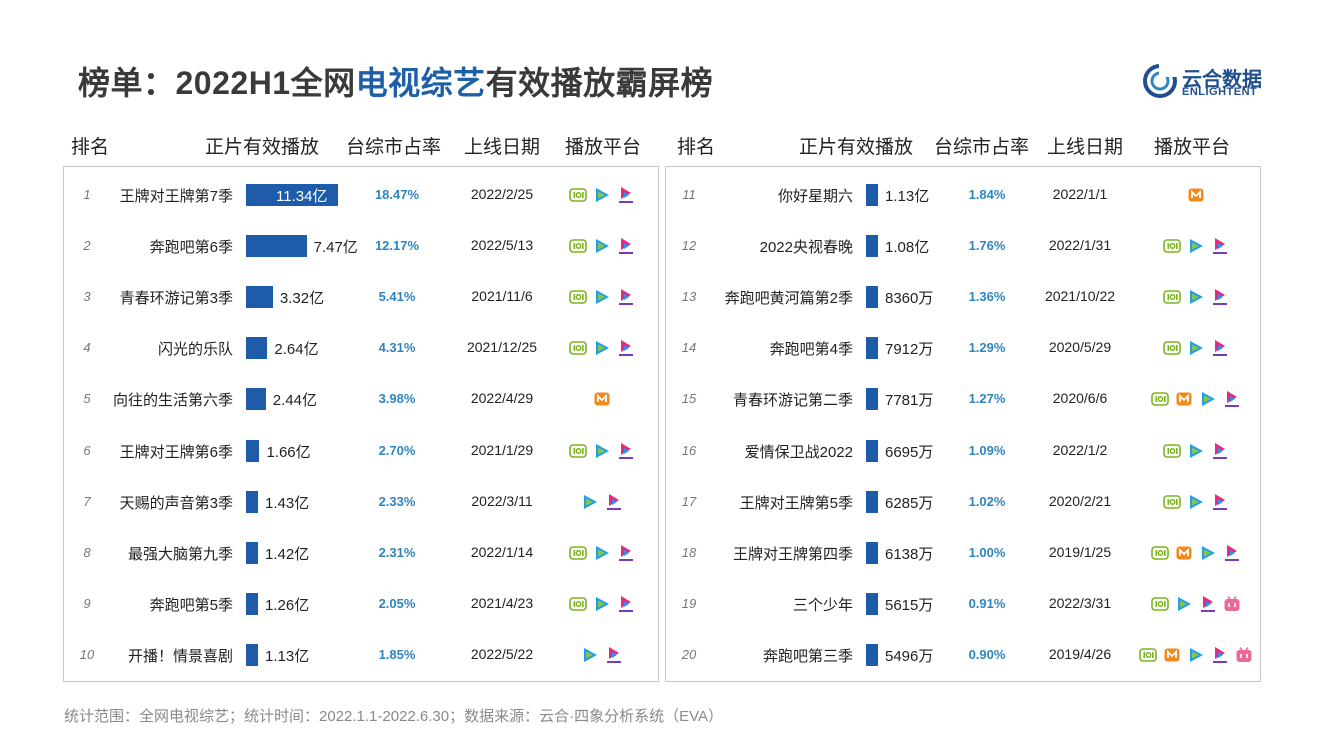 The height and width of the screenshot is (750, 1333). What do you see at coordinates (689, 348) in the screenshot?
I see `rank-number: 14` at bounding box center [689, 348].